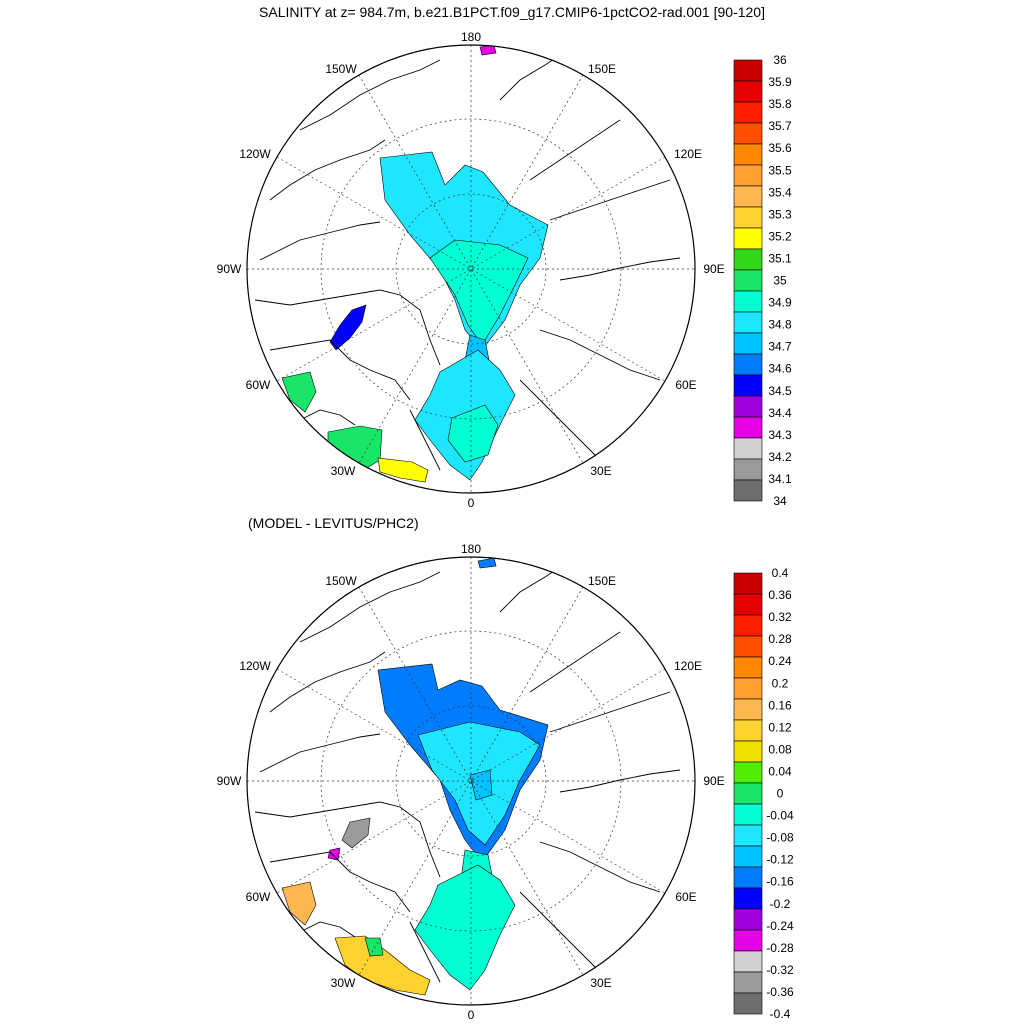  I want to click on top-colorbar-label: 34.3, so click(780, 435).